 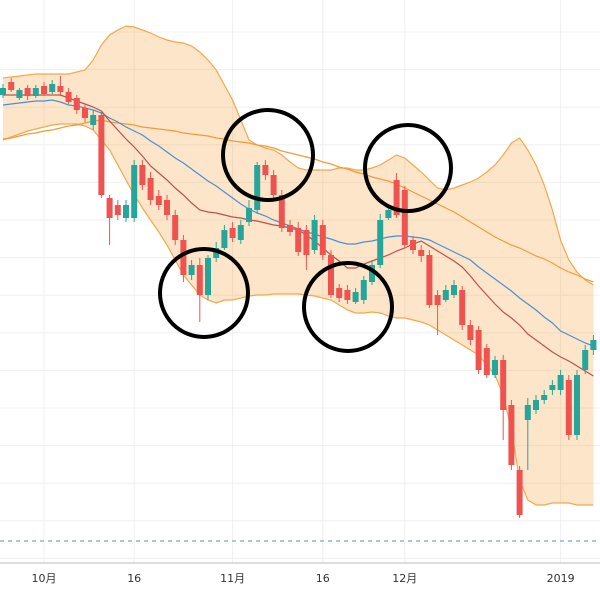 I want to click on x-tick-label: 10月, so click(x=44, y=578).